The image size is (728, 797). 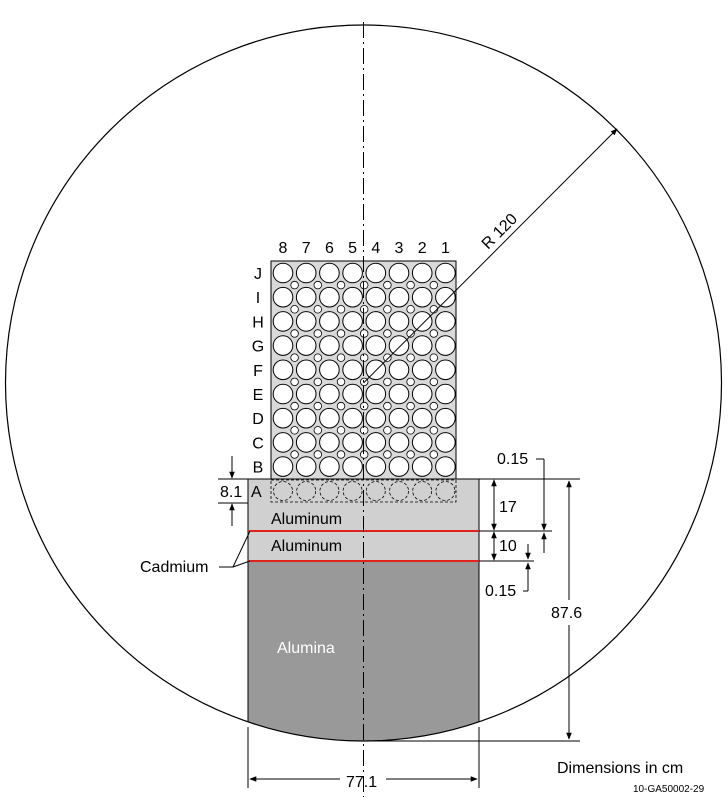 What do you see at coordinates (375, 248) in the screenshot?
I see `column-label-4: 4` at bounding box center [375, 248].